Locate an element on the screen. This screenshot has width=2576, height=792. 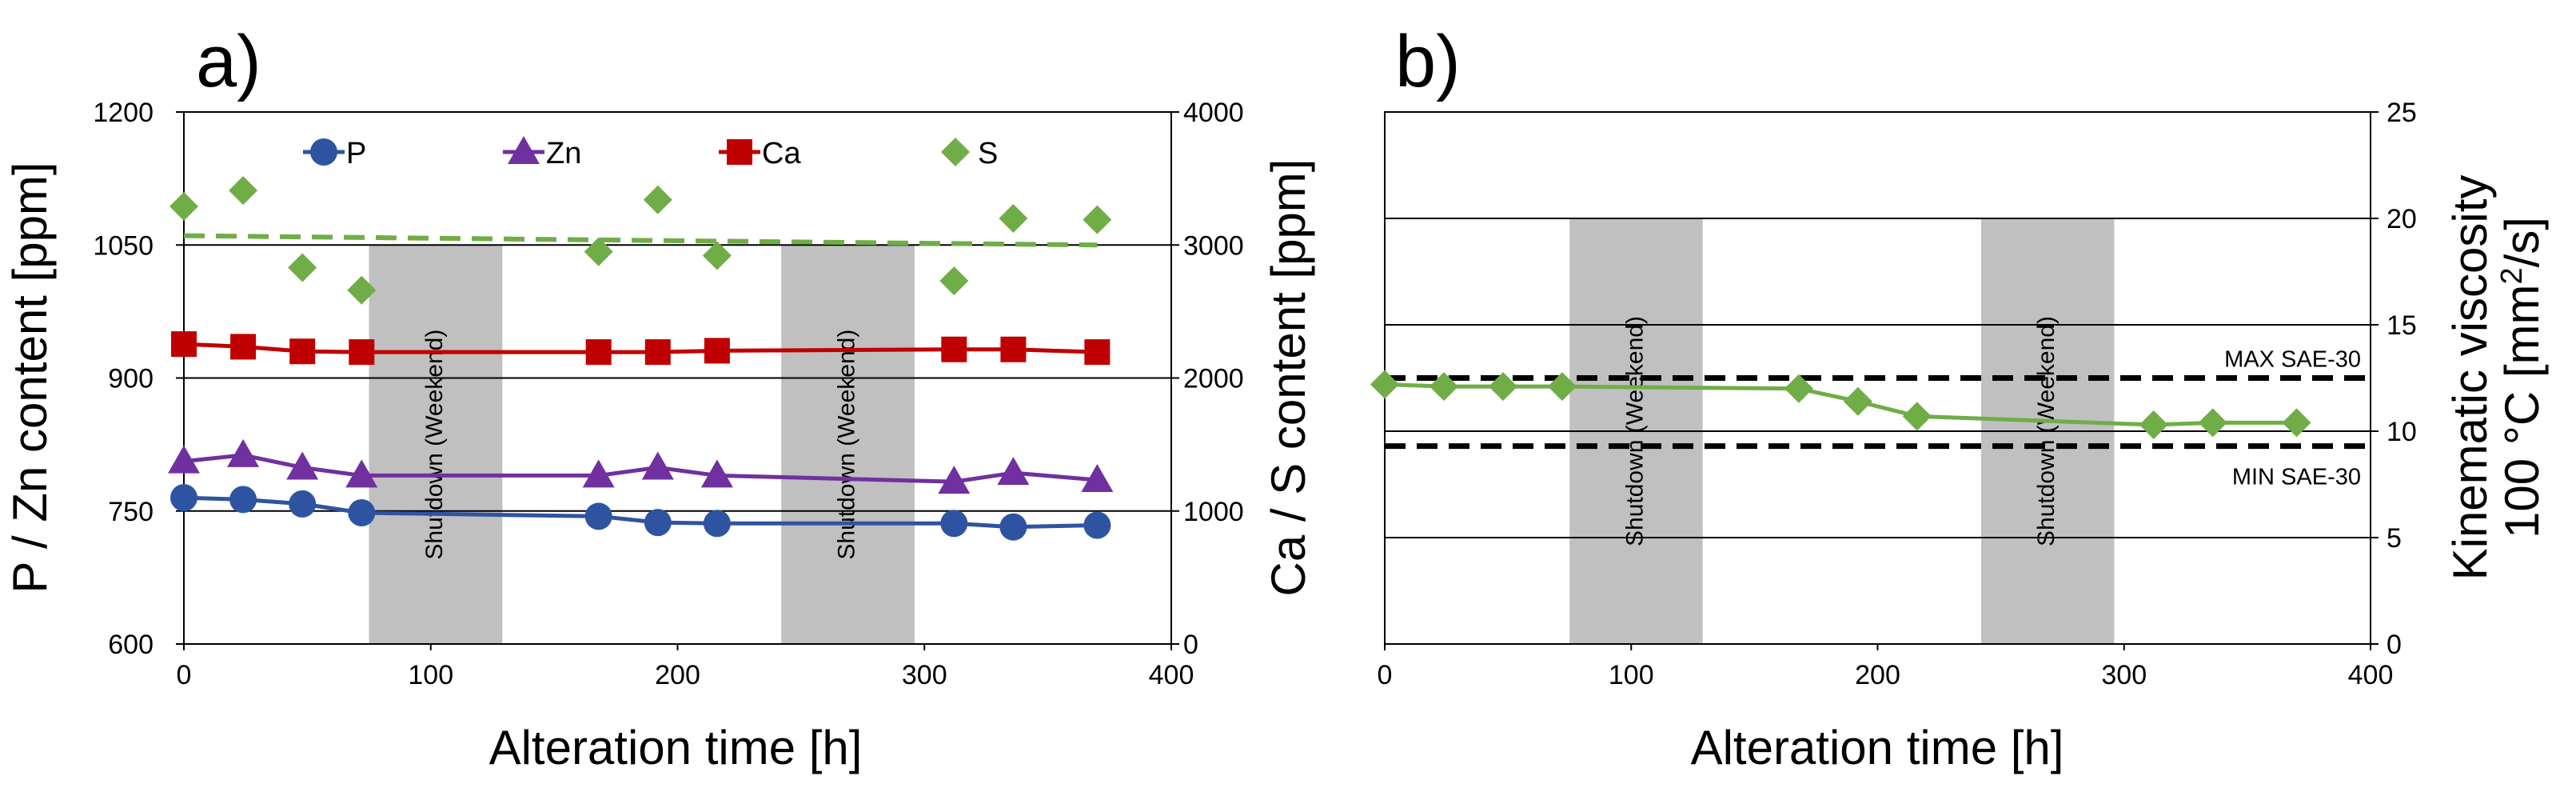
panel-a-legend-marker-s is located at coordinates (956, 152).